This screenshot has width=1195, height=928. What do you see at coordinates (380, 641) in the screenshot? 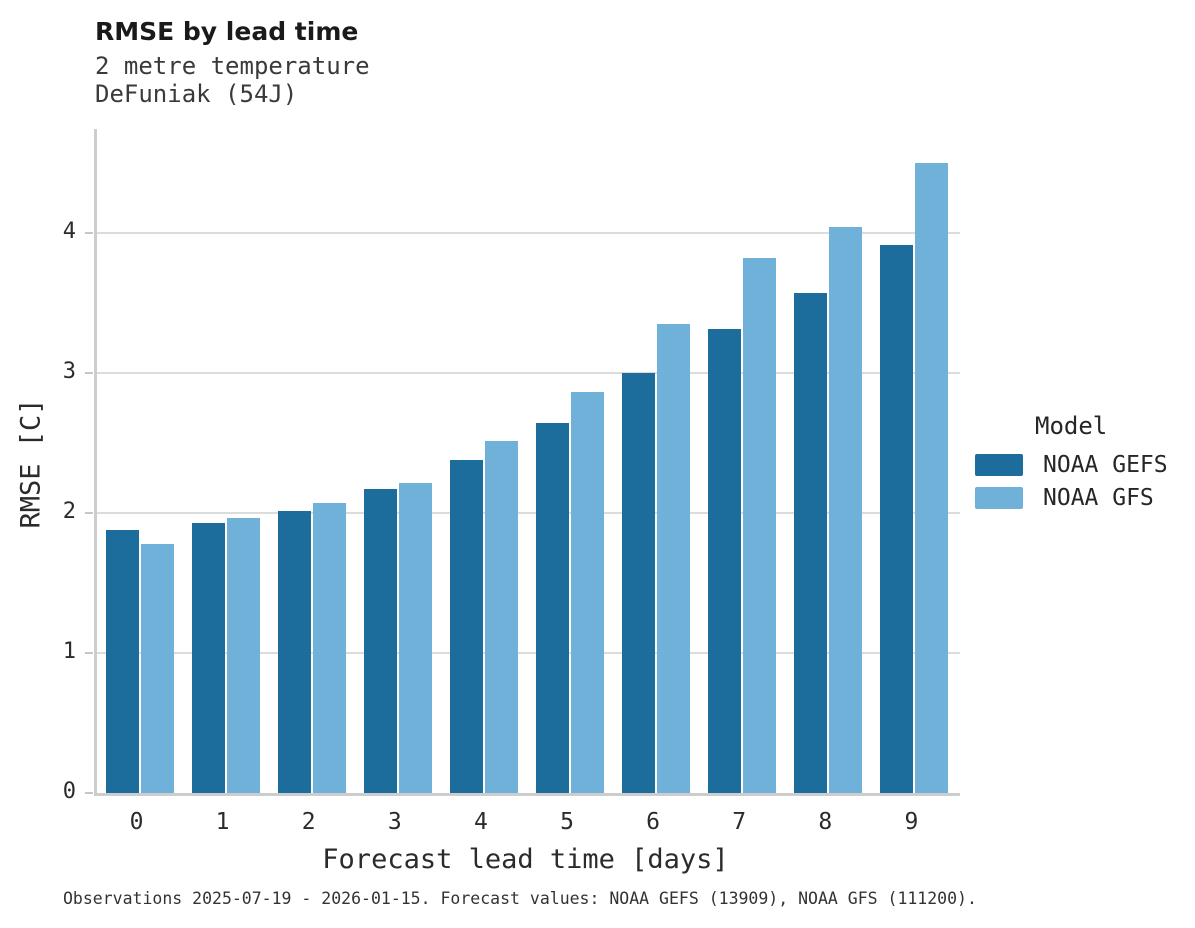
I see `bar-noaa-gefs-lead3` at bounding box center [380, 641].